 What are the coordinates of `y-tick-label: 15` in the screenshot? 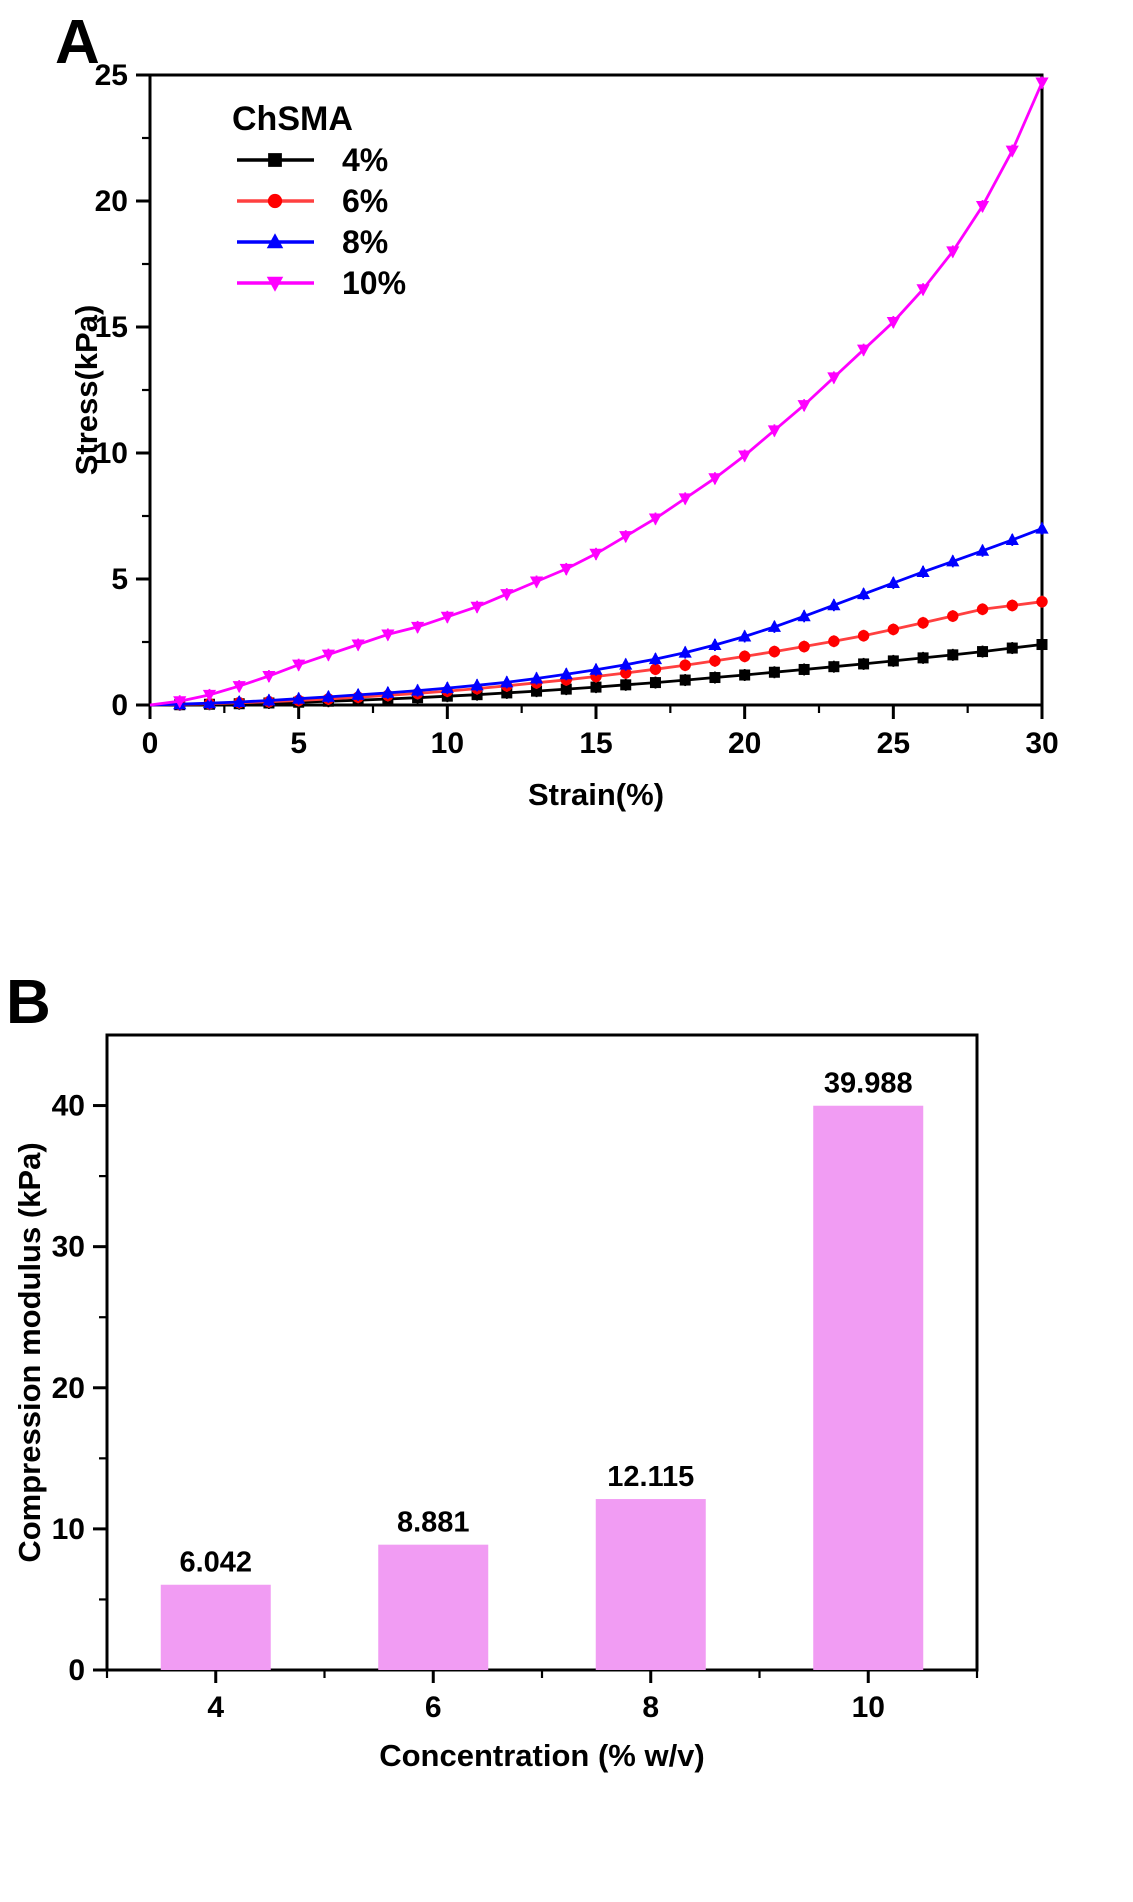 It's located at (111, 327).